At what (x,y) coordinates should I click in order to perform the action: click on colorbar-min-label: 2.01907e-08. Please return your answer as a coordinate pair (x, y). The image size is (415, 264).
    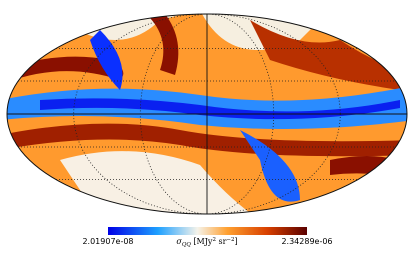
    Looking at the image, I should click on (107, 241).